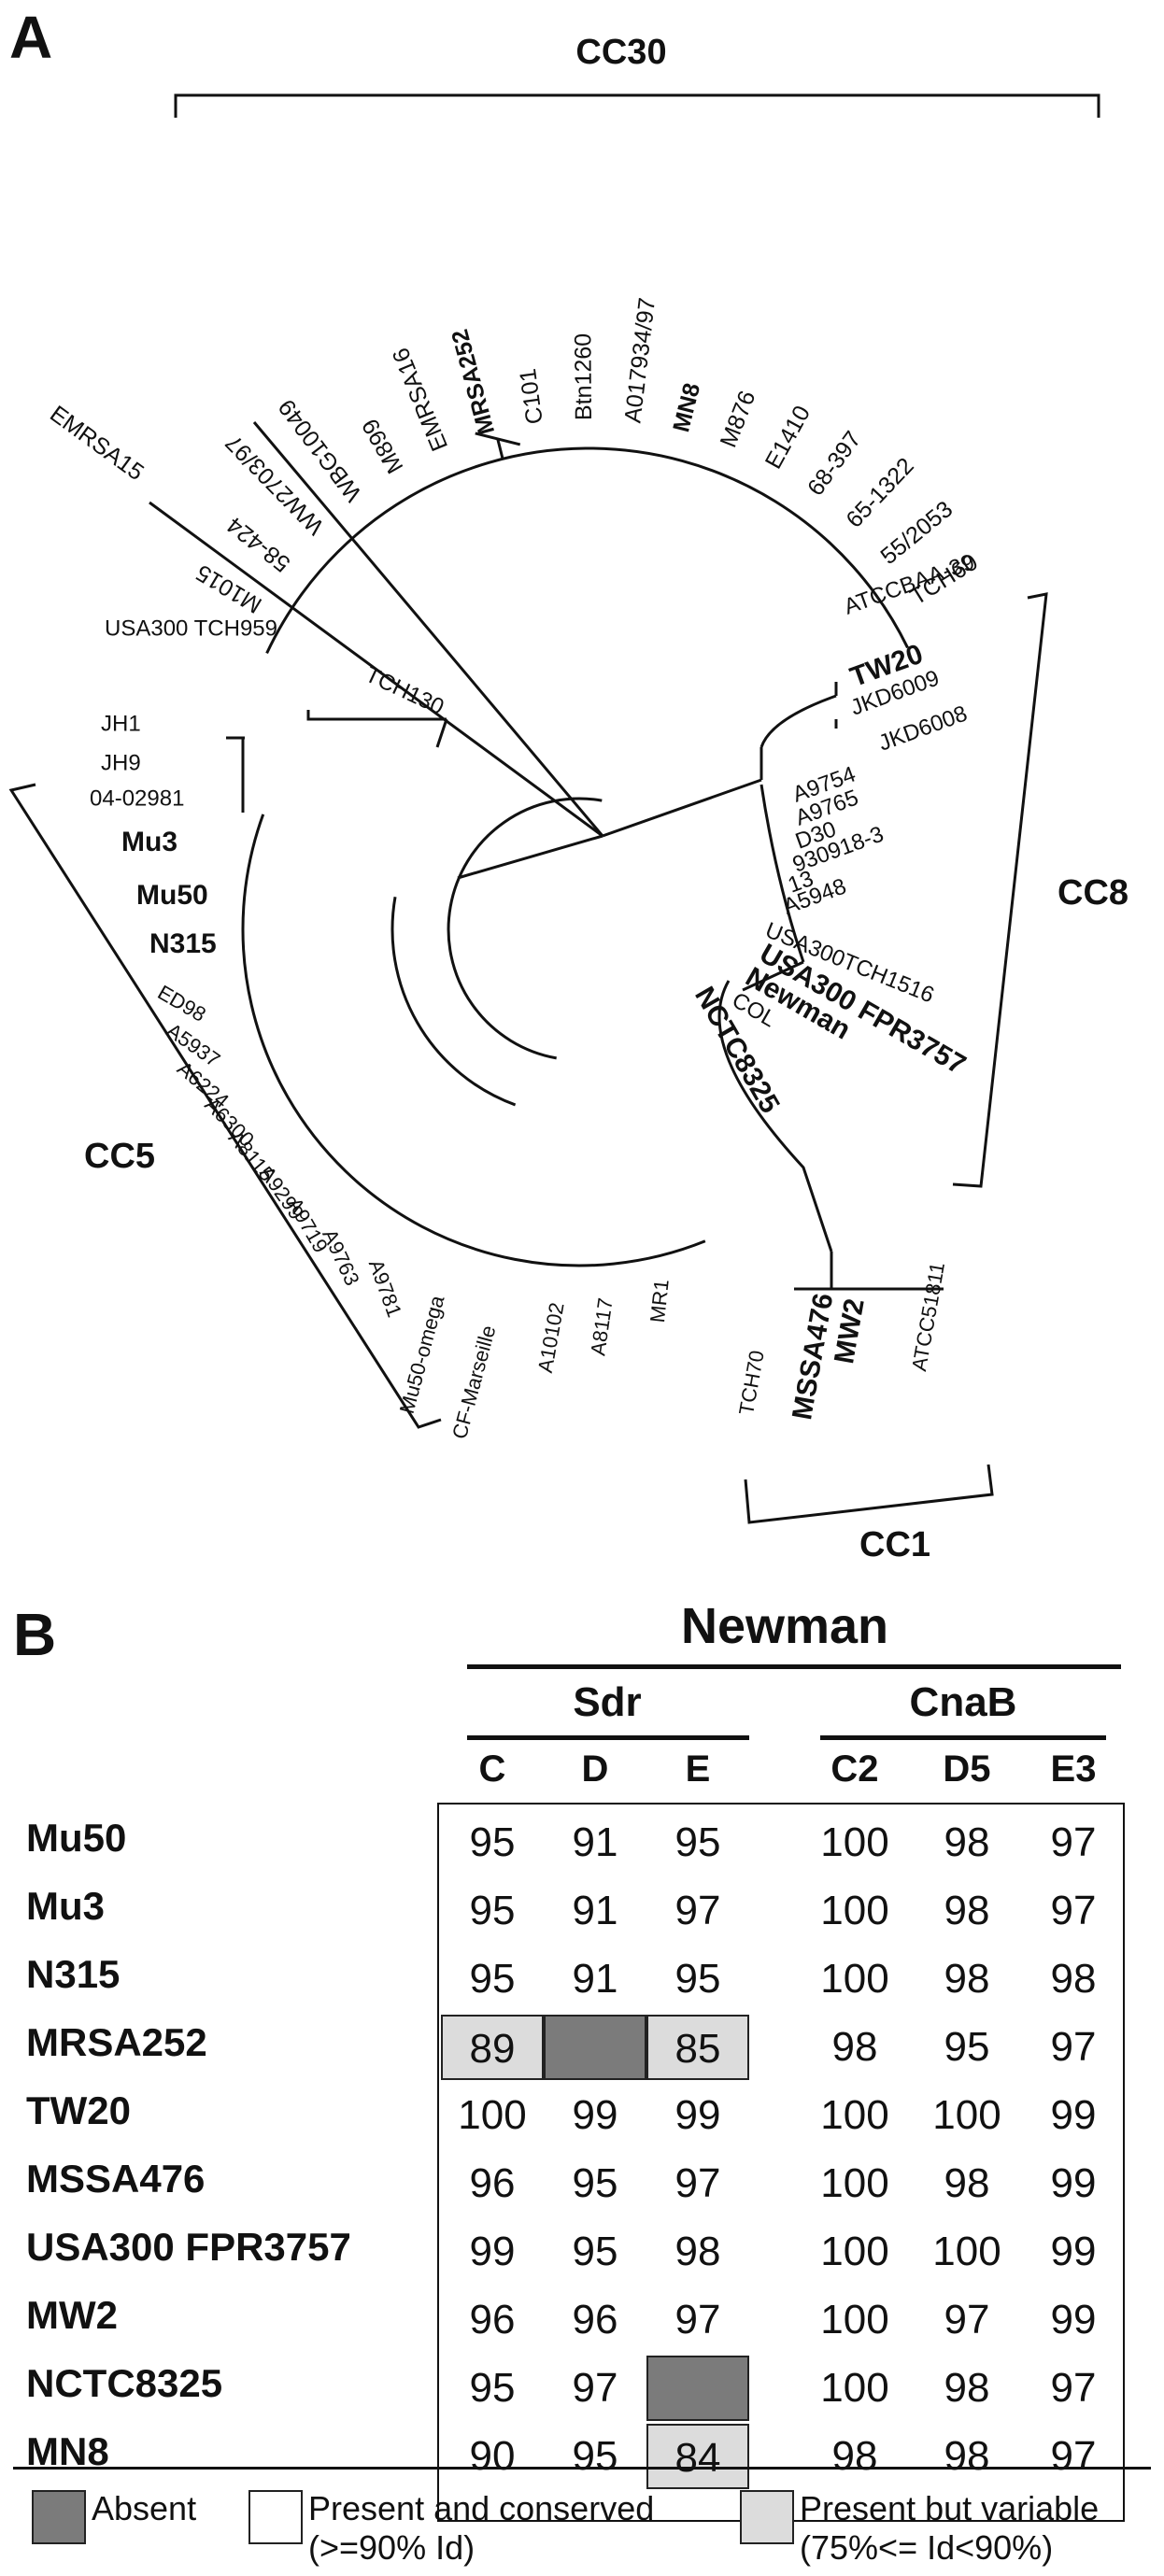 The image size is (1164, 2576). Describe the element at coordinates (531, 396) in the screenshot. I see `leaf-label: C101` at that location.